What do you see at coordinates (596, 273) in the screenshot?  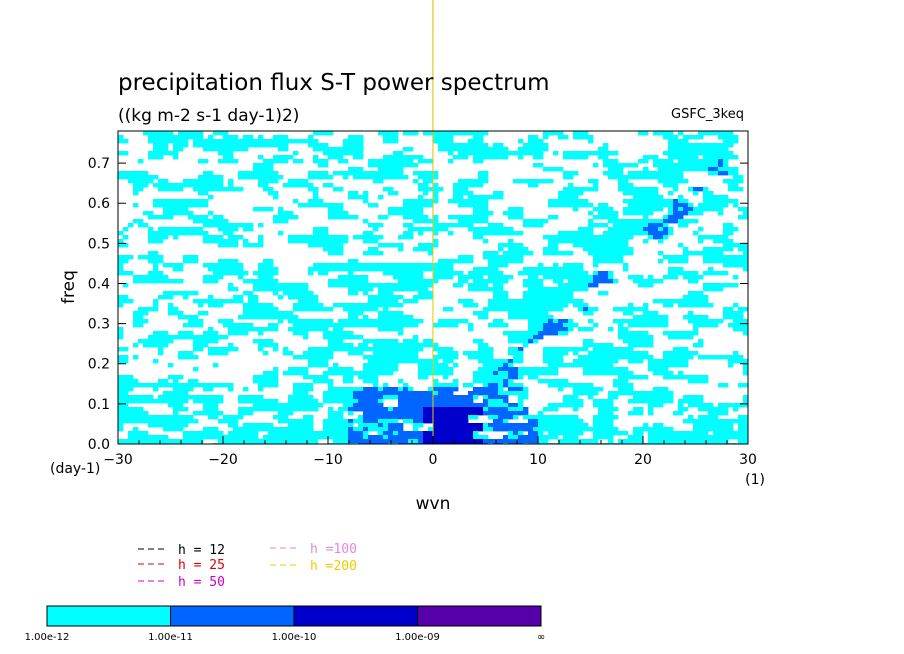 I see `power-cell-1950` at bounding box center [596, 273].